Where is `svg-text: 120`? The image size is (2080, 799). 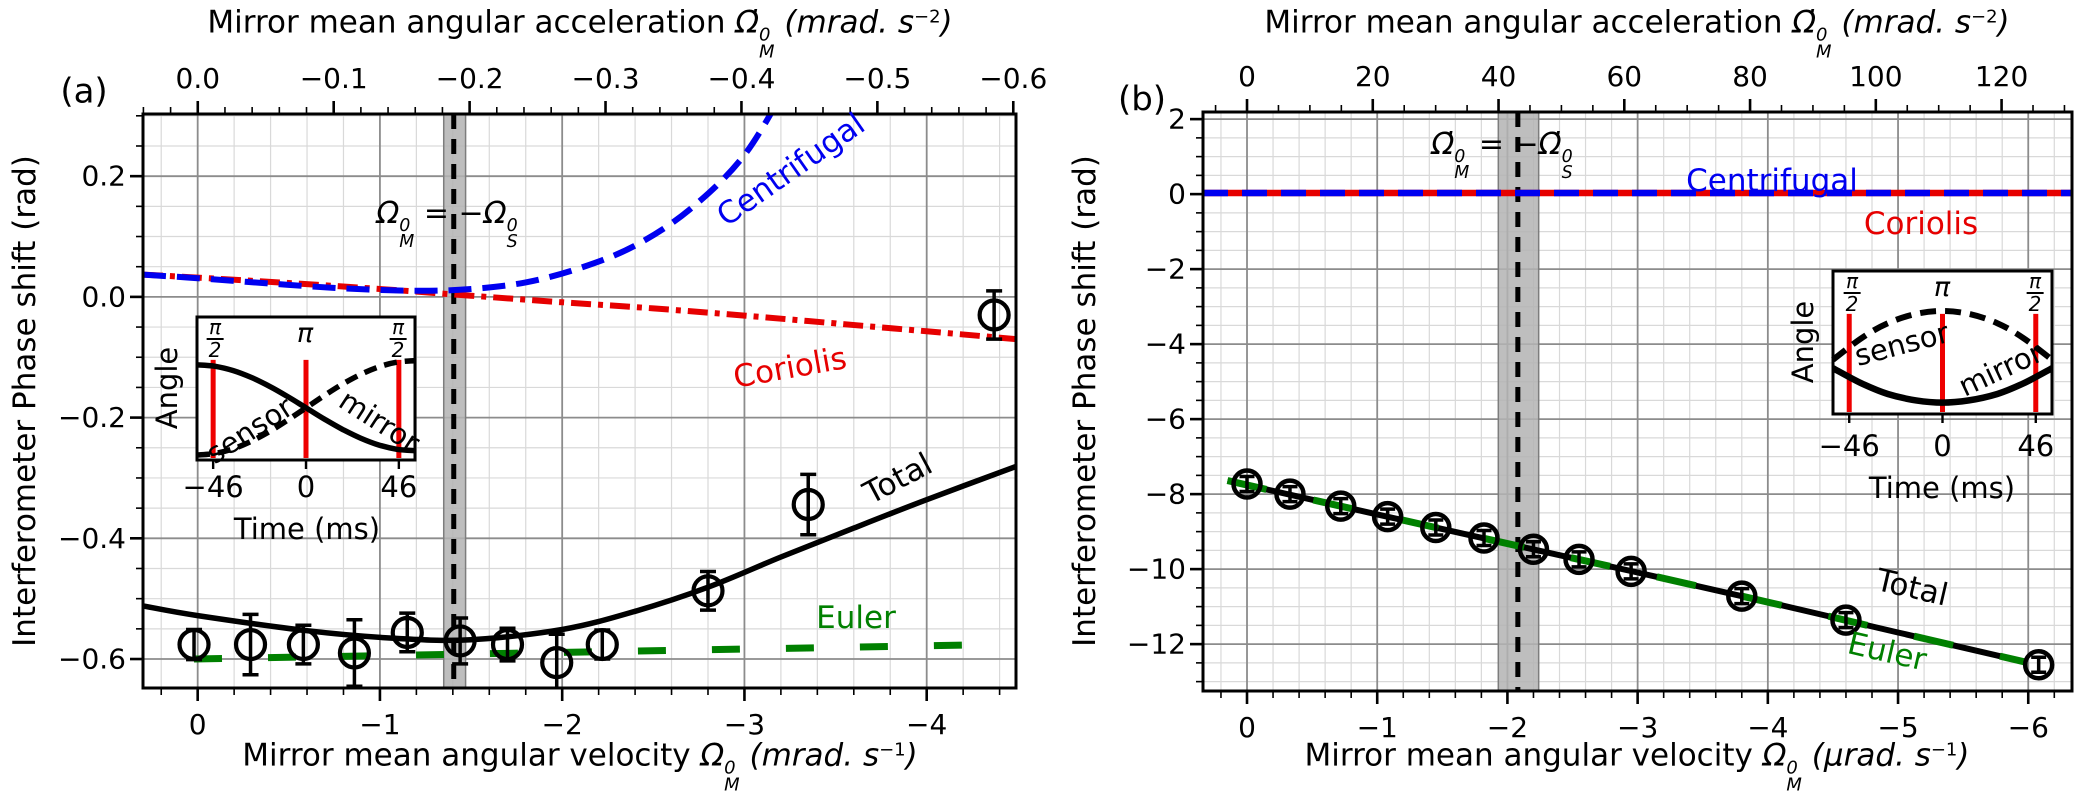 svg-text: 120 is located at coordinates (2001, 76).